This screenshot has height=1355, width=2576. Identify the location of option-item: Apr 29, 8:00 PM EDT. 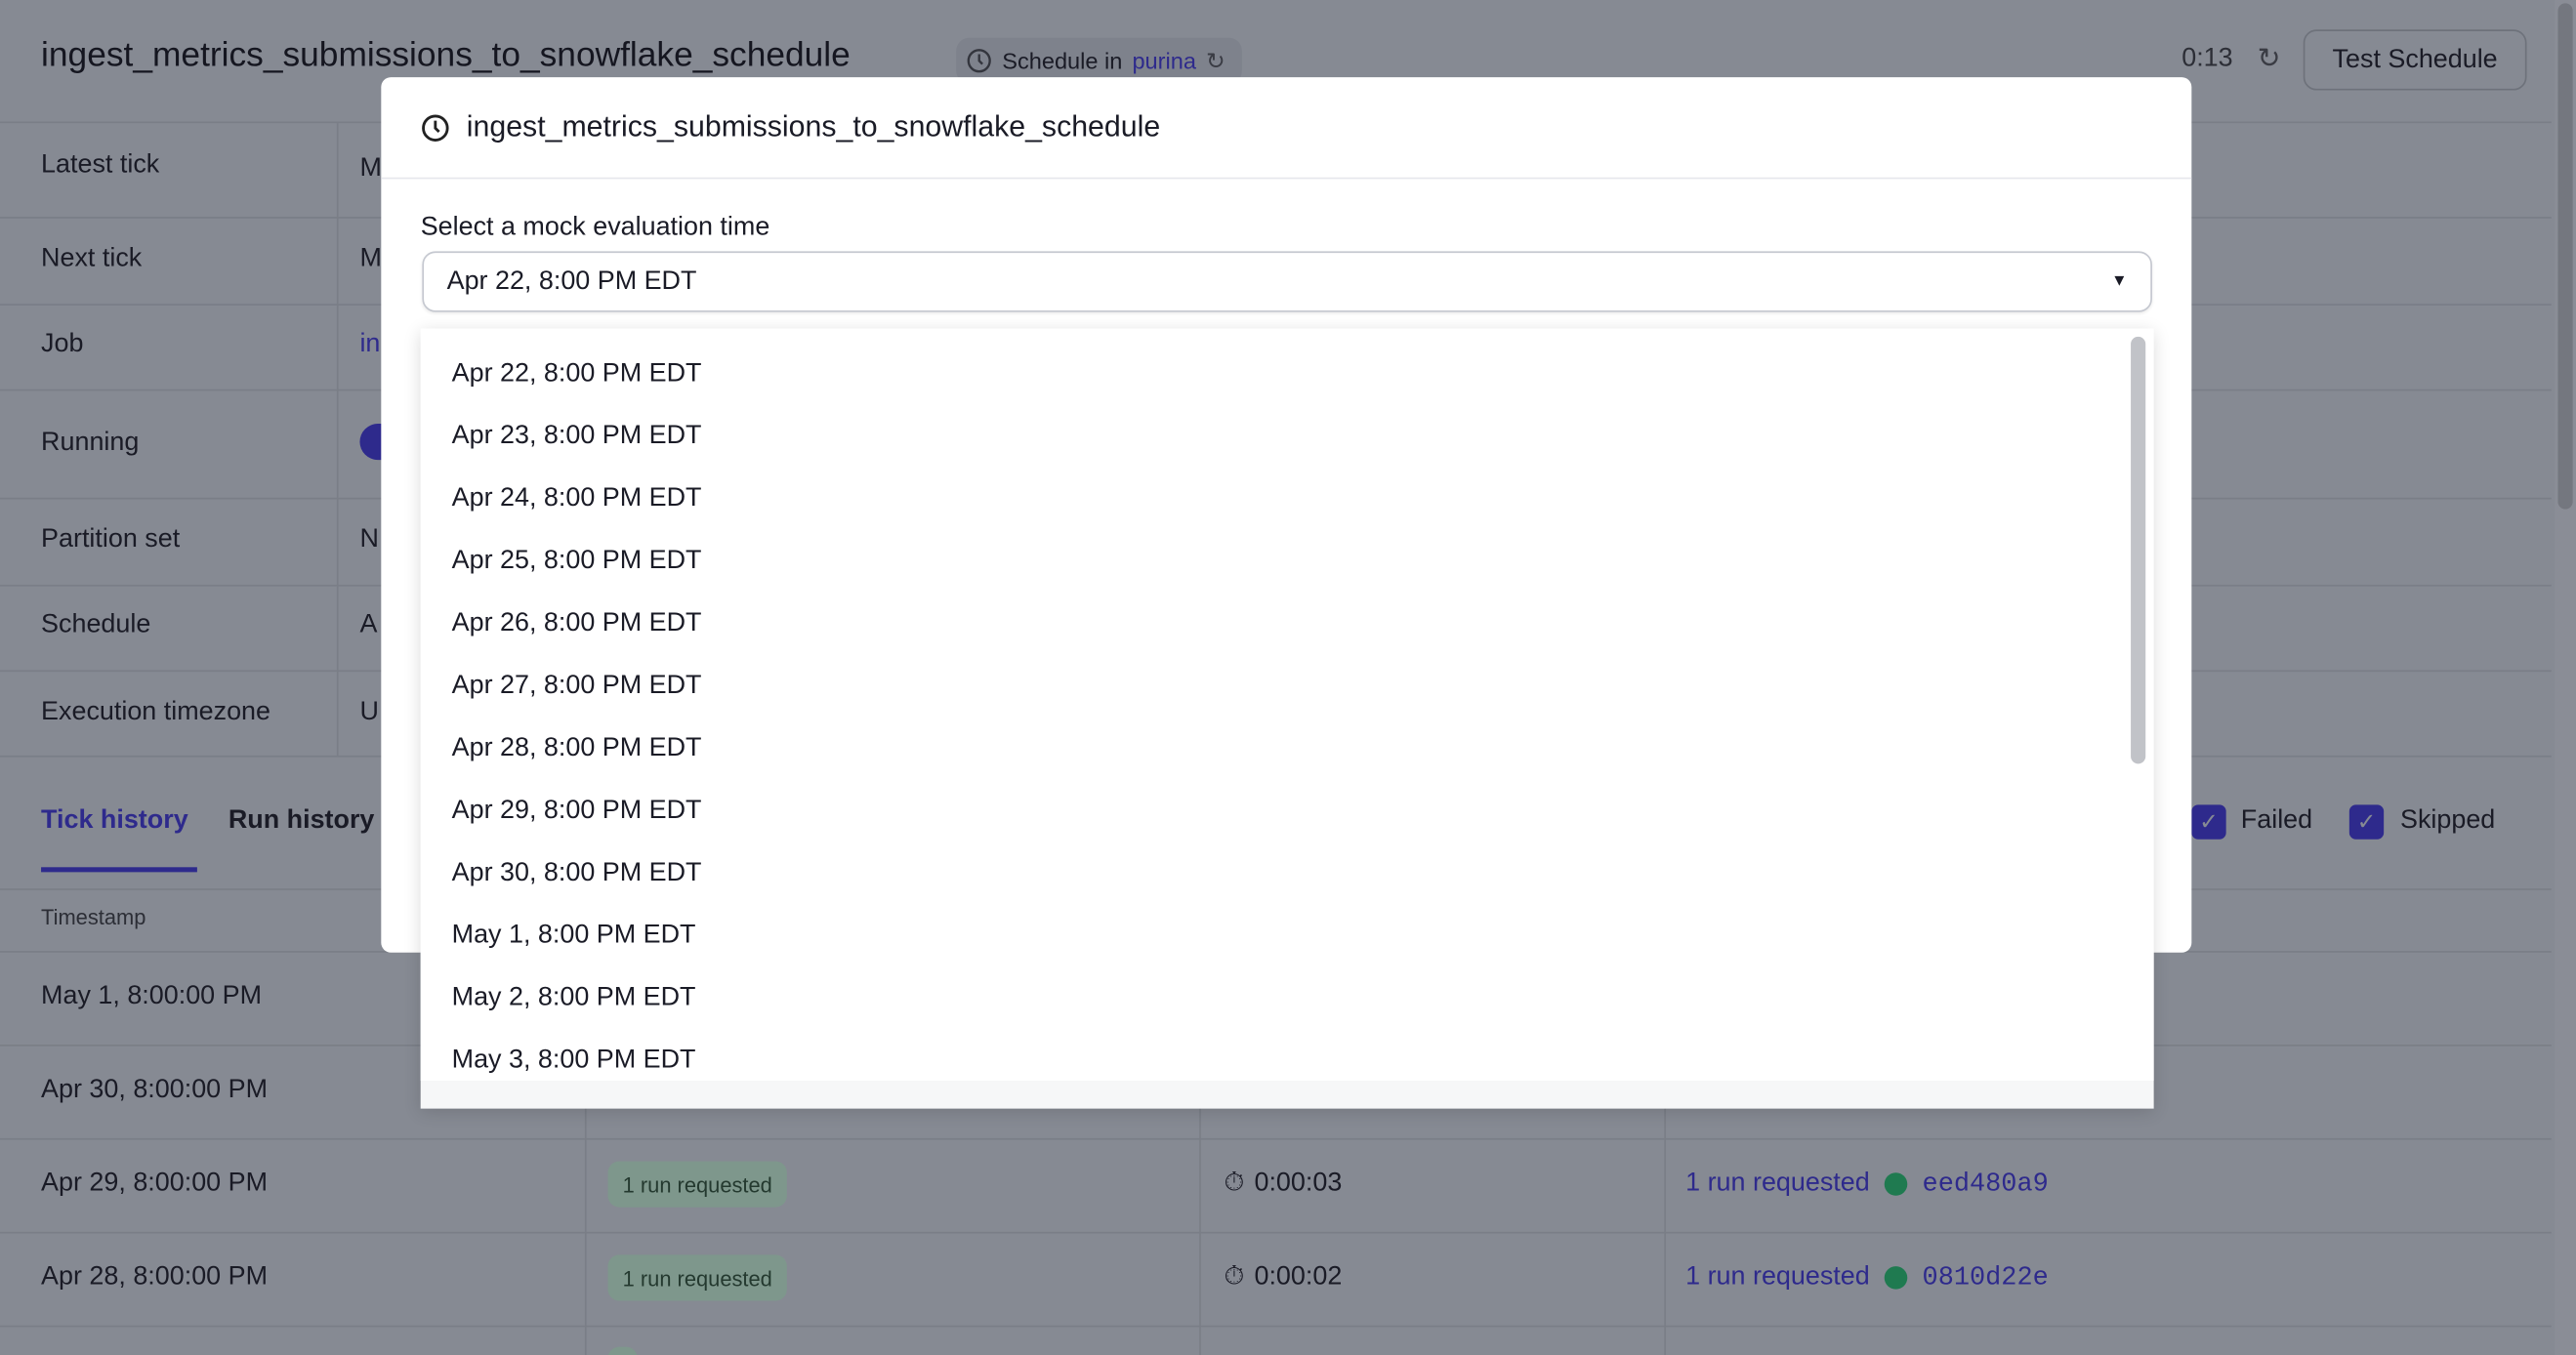
(577, 810).